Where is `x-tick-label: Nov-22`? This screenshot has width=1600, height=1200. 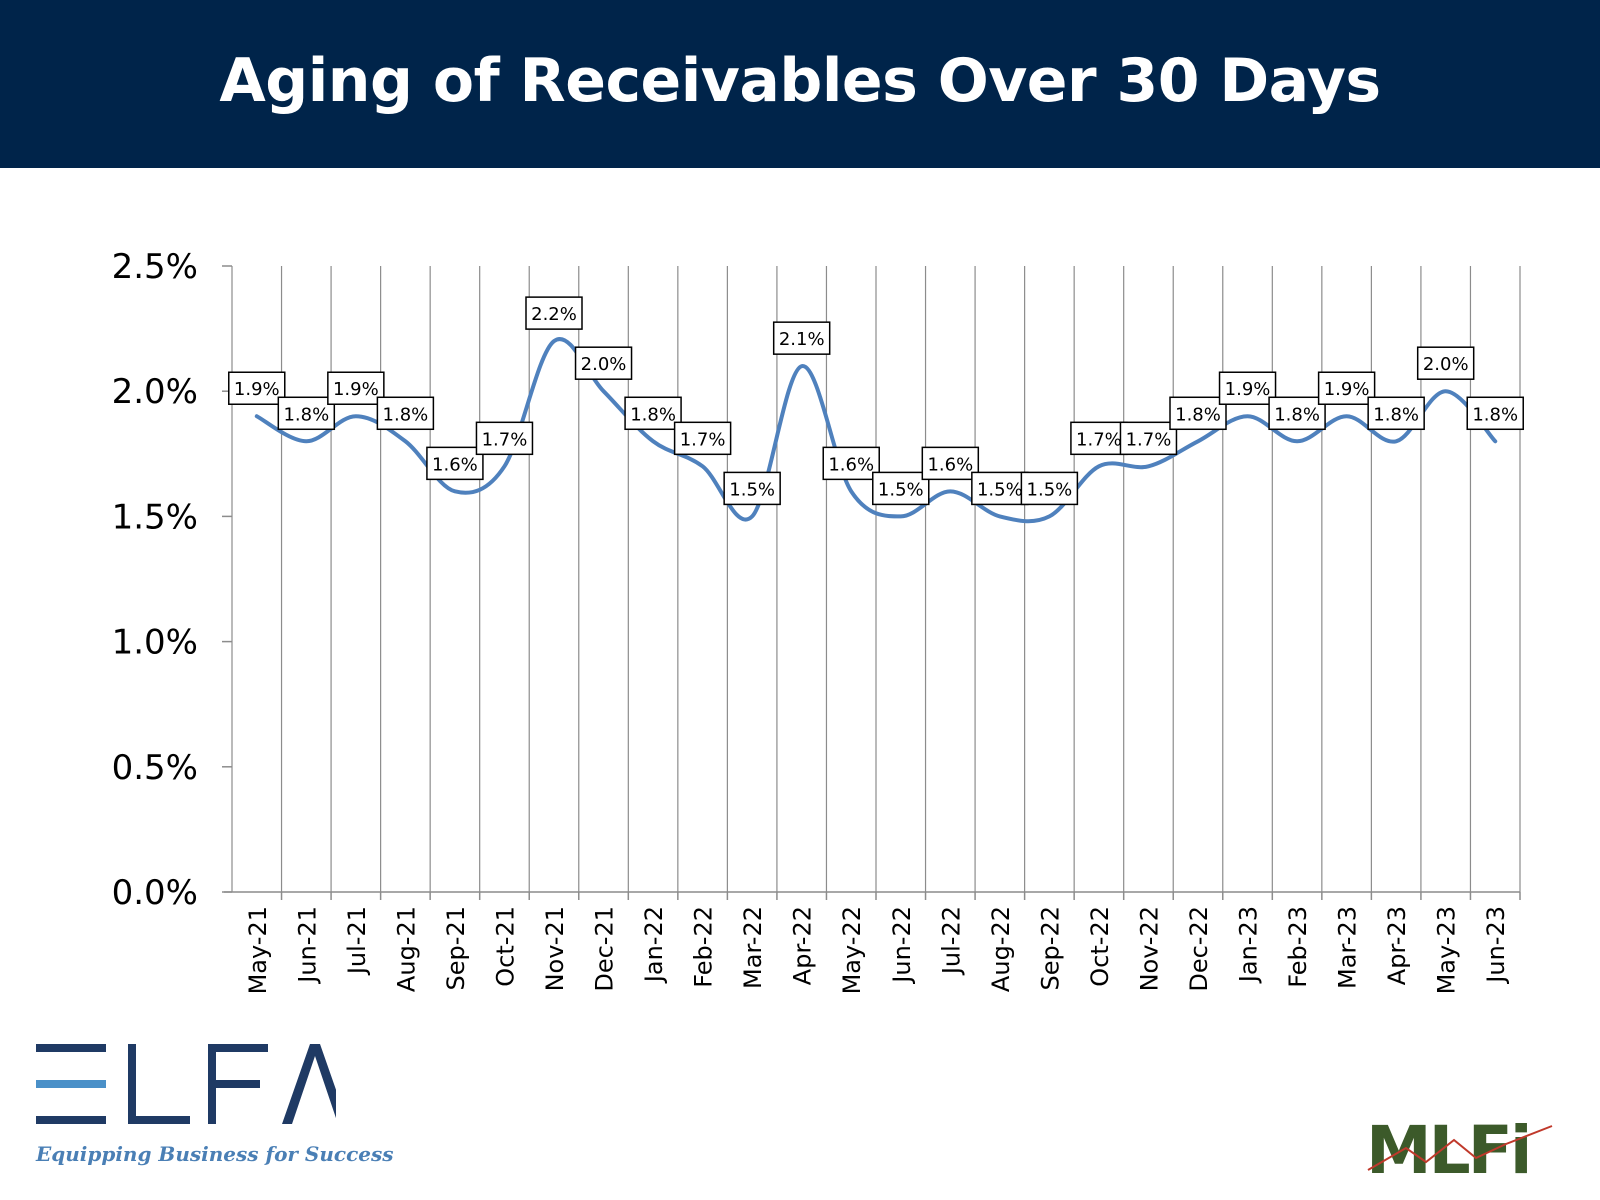 x-tick-label: Nov-22 is located at coordinates (1149, 948).